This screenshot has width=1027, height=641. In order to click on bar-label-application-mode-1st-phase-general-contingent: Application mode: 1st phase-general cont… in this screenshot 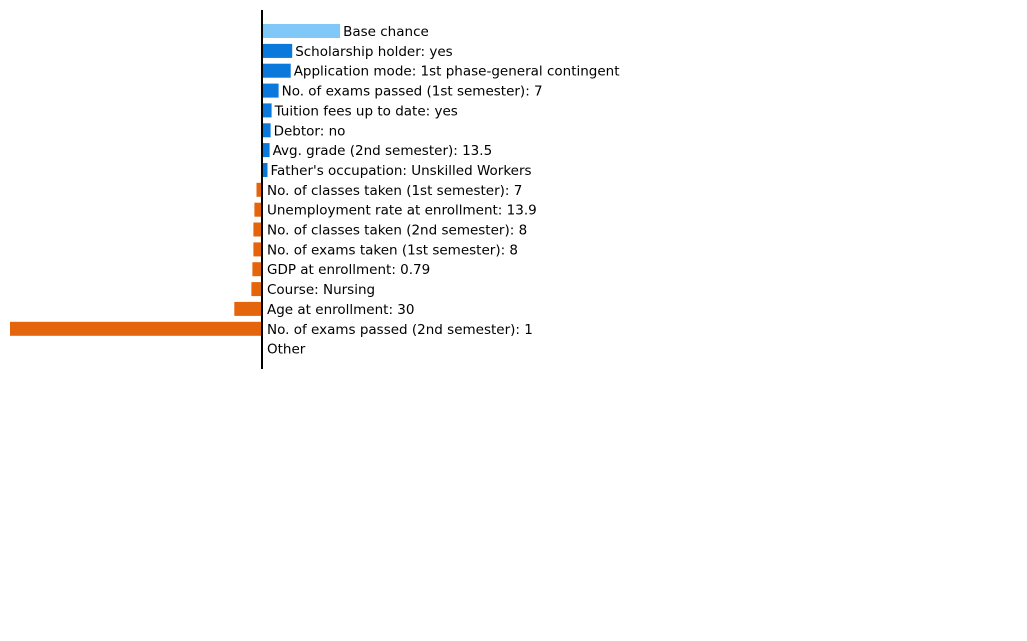, I will do `click(457, 72)`.